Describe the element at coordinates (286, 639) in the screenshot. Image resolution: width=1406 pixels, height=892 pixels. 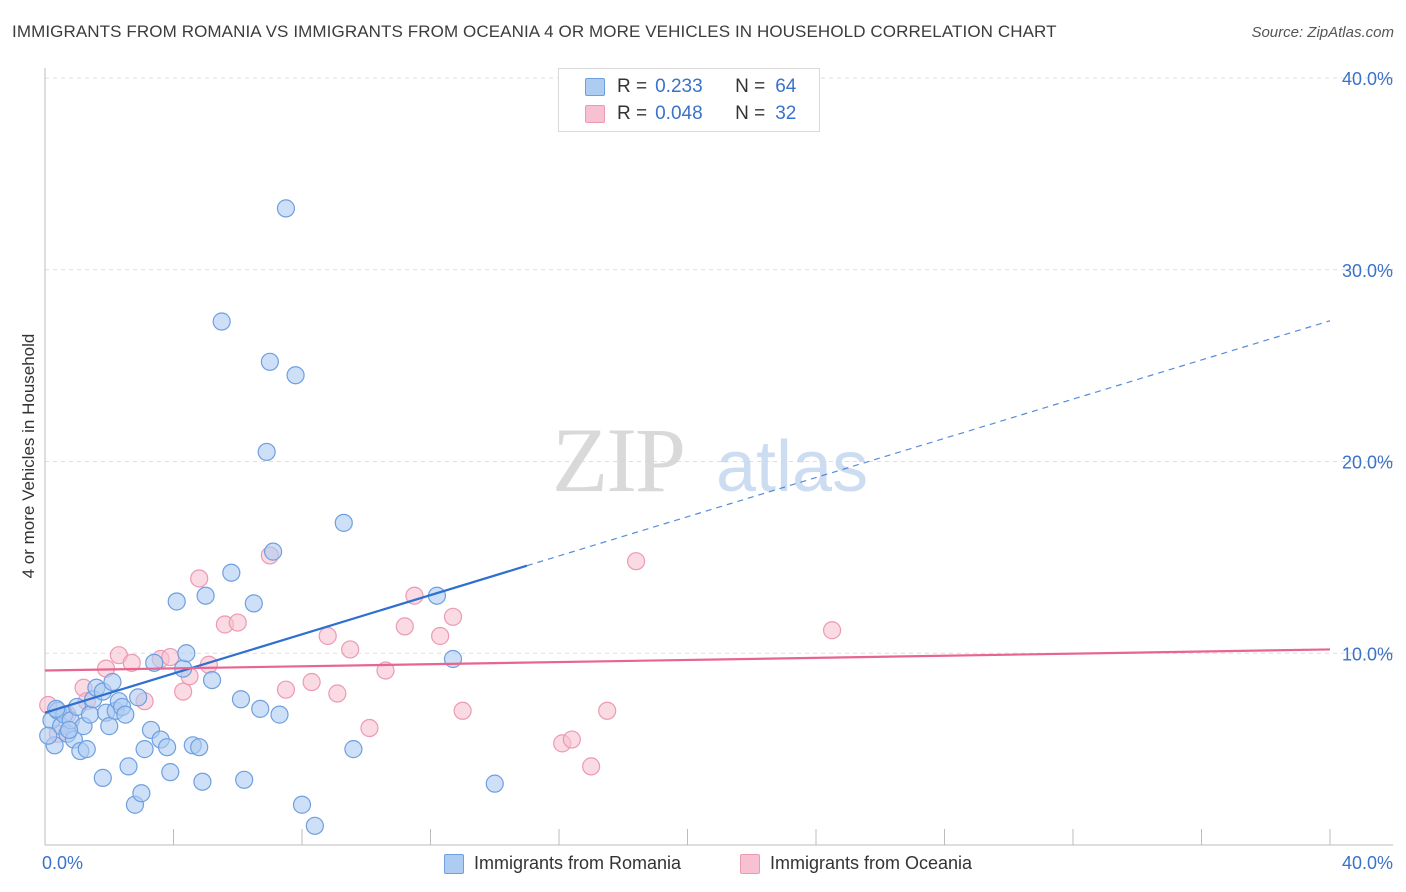
I see `romania-trend-line` at that location.